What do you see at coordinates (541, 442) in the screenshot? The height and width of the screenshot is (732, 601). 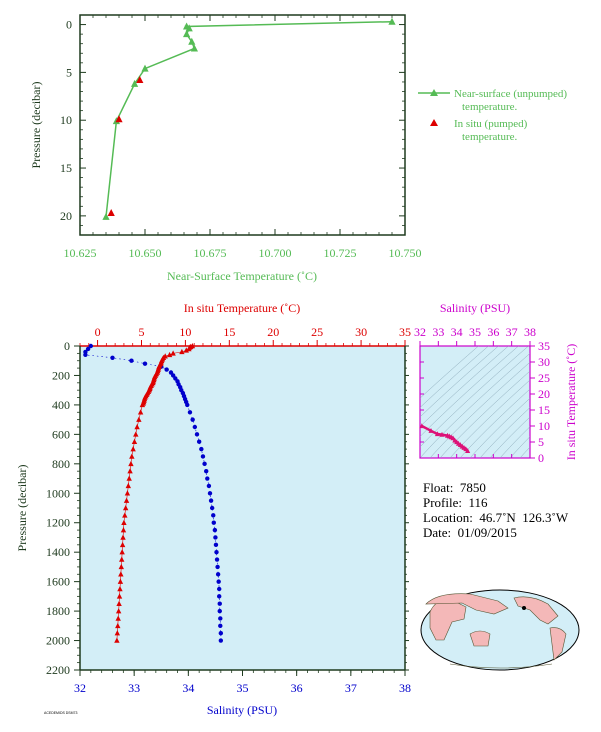 I see `ts-temp-tick-label: 5` at bounding box center [541, 442].